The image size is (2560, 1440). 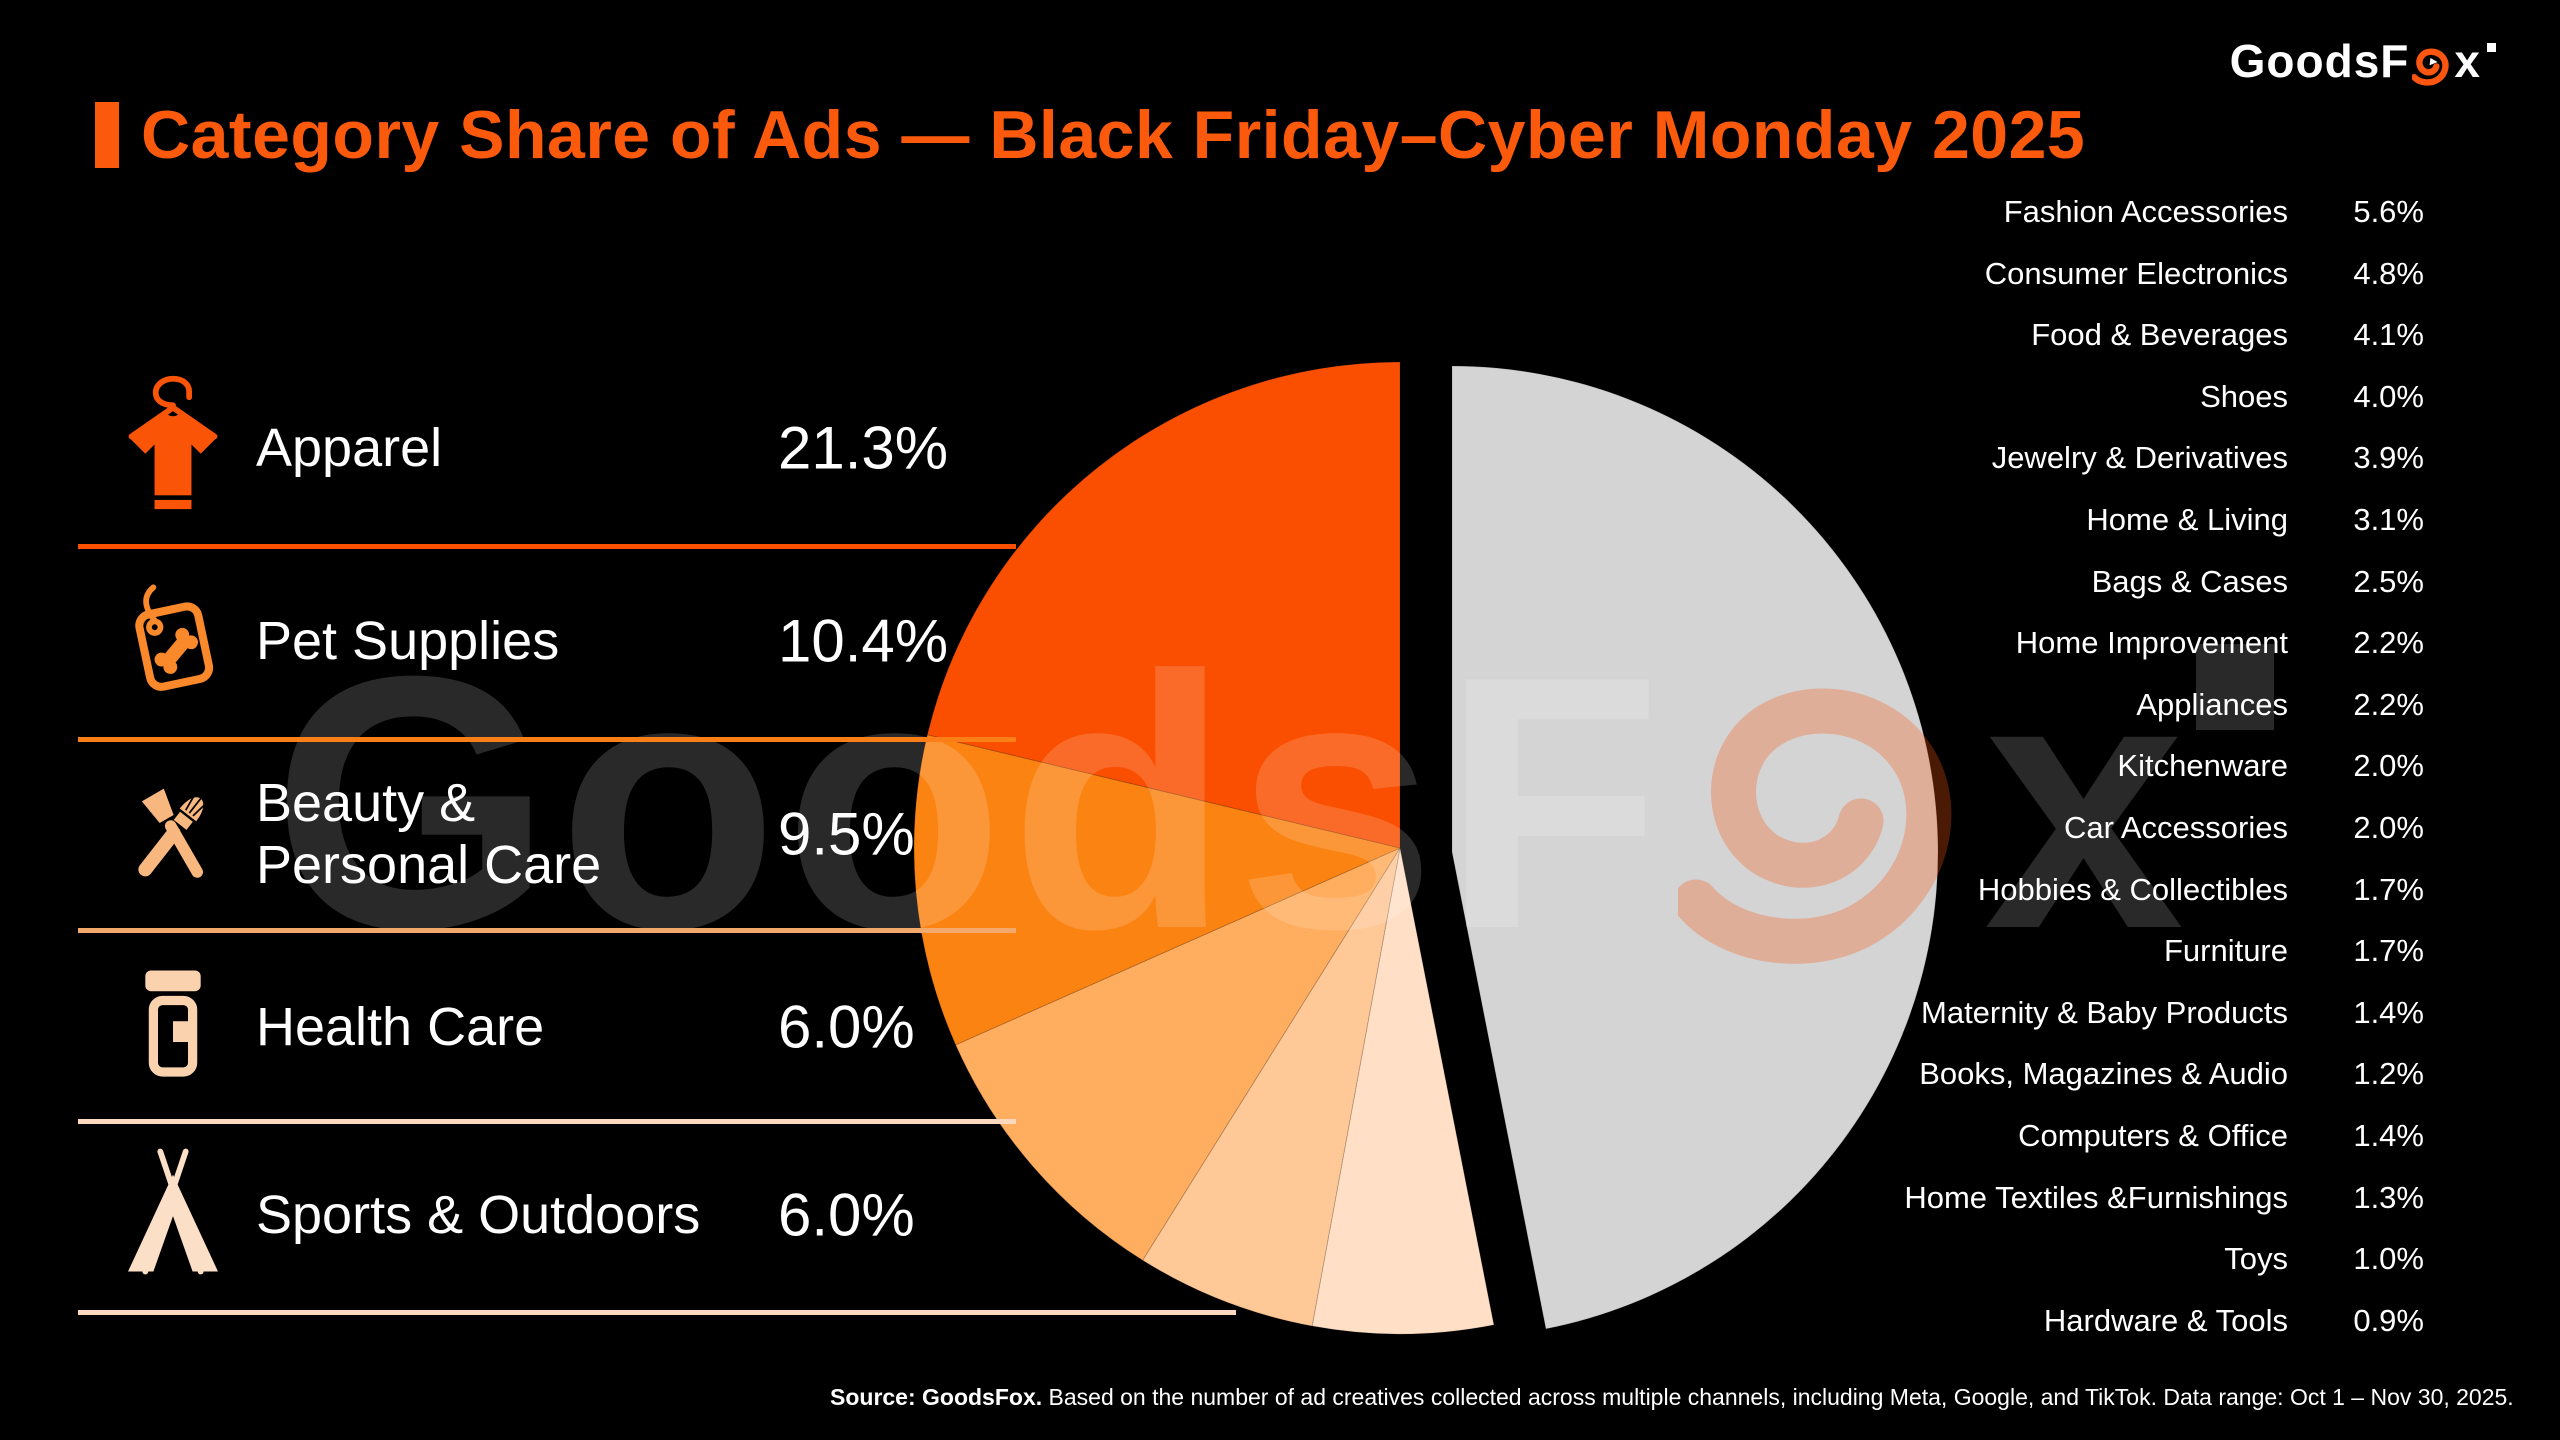 What do you see at coordinates (2431, 67) in the screenshot?
I see `fox-swirl-icon` at bounding box center [2431, 67].